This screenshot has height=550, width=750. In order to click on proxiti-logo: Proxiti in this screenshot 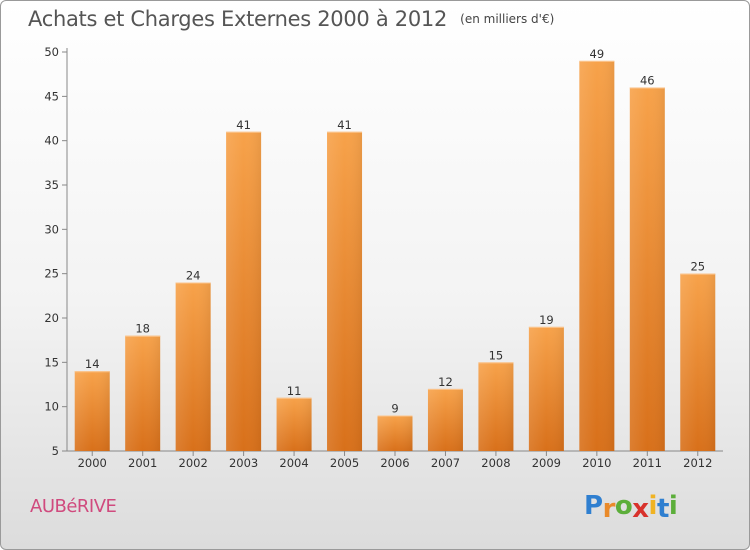, I will do `click(631, 507)`.